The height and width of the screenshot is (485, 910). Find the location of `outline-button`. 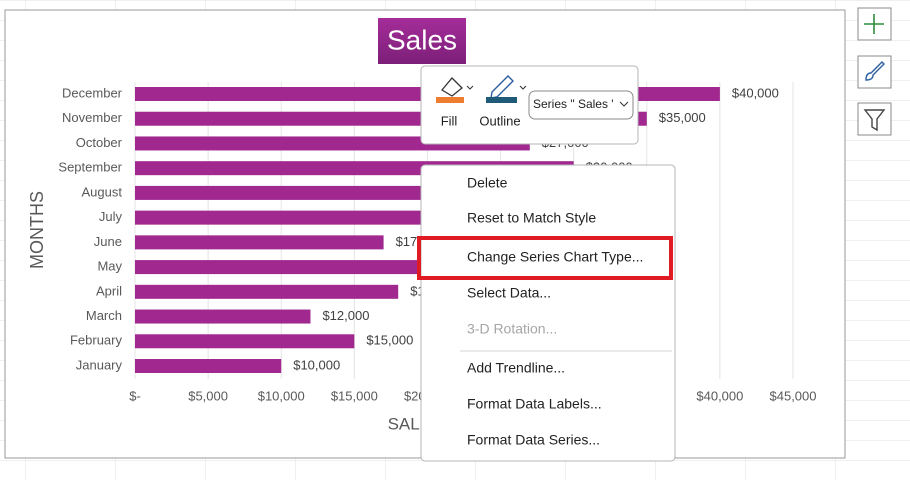

outline-button is located at coordinates (506, 89).